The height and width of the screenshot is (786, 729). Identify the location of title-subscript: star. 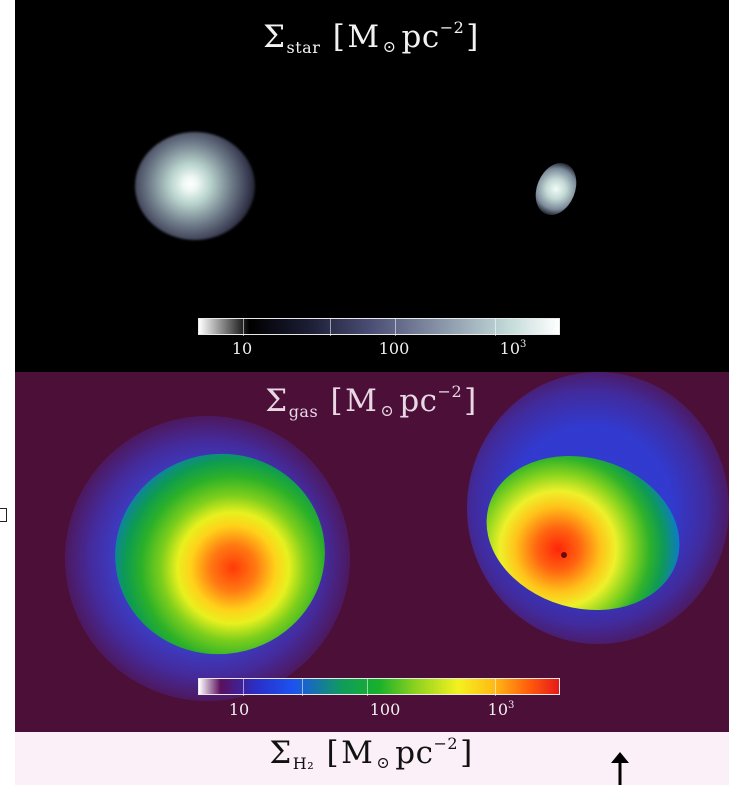
(303, 47).